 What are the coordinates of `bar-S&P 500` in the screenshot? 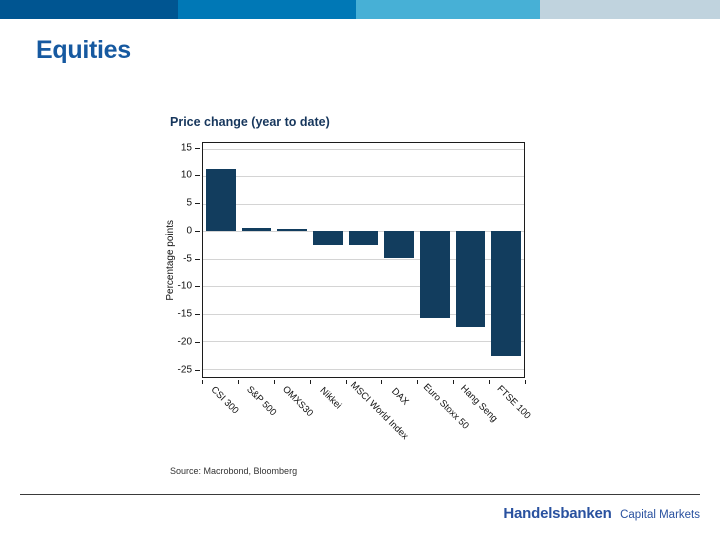 It's located at (256, 230).